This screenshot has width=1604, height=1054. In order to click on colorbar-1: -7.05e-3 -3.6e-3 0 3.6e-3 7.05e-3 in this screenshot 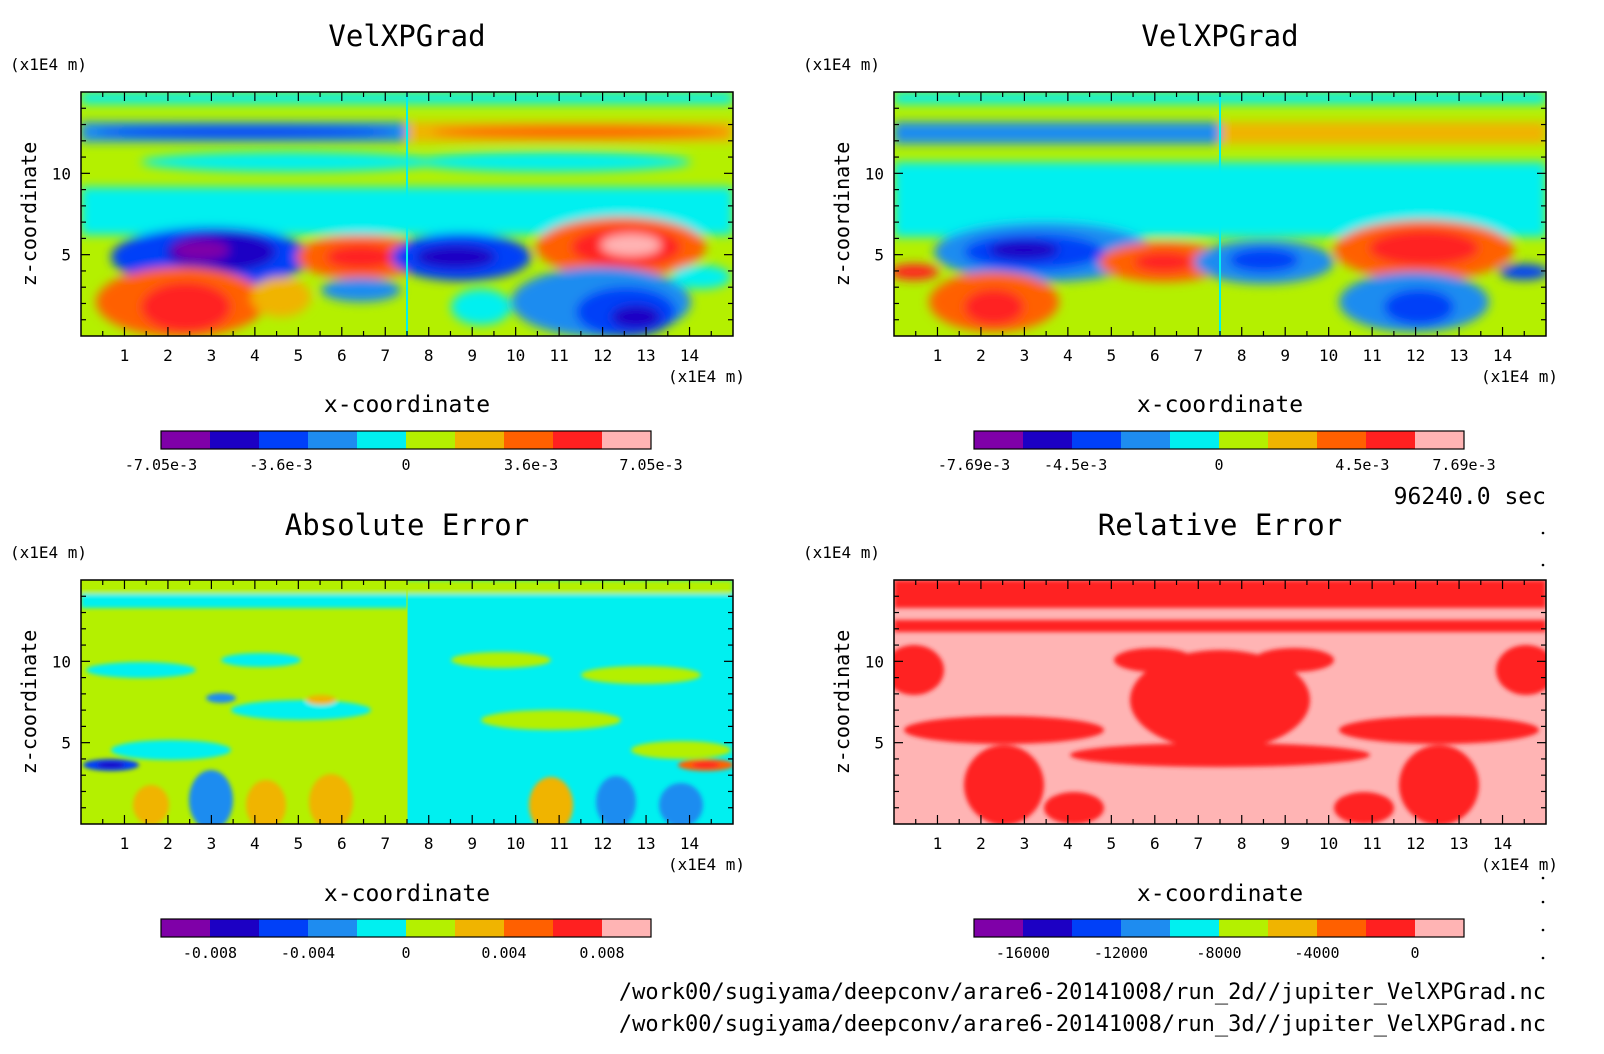, I will do `click(404, 452)`.